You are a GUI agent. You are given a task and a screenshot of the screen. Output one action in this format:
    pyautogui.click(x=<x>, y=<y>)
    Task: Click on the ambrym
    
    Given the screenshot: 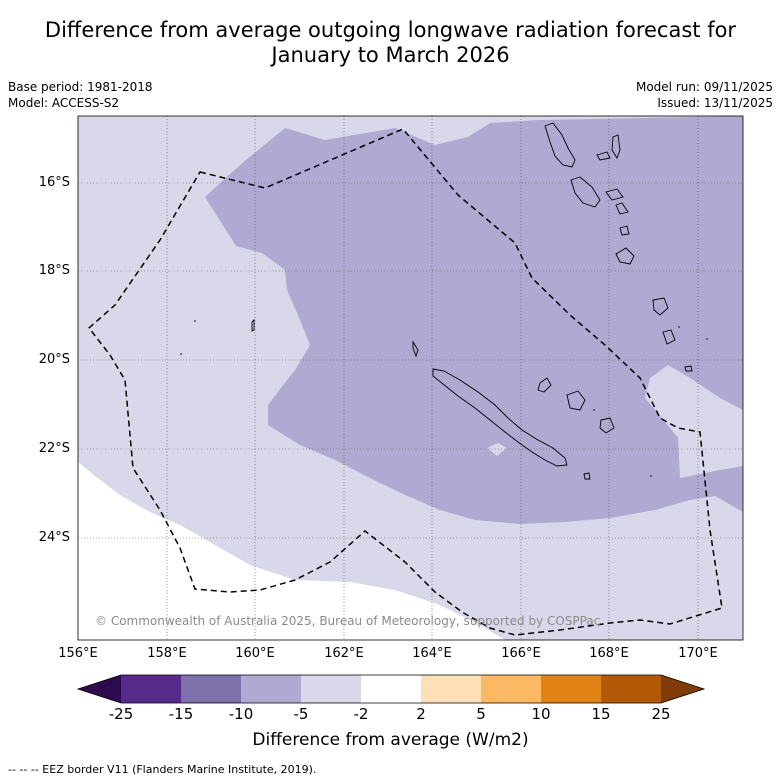 What is the action you would take?
    pyautogui.click(x=614, y=194)
    